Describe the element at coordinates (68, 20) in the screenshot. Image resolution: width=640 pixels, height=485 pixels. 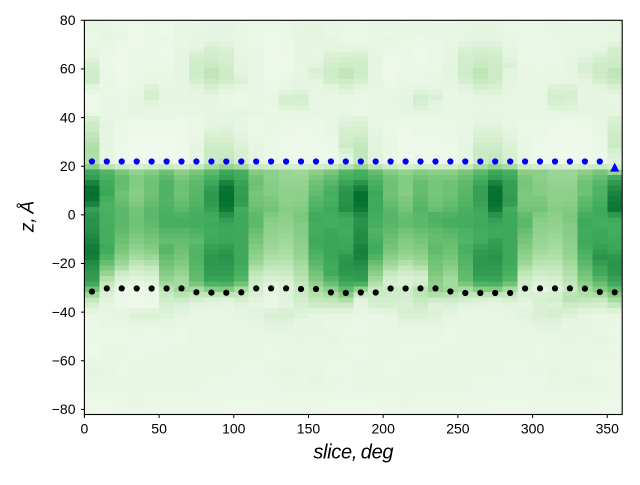
I see `svg-text: 80` at that location.